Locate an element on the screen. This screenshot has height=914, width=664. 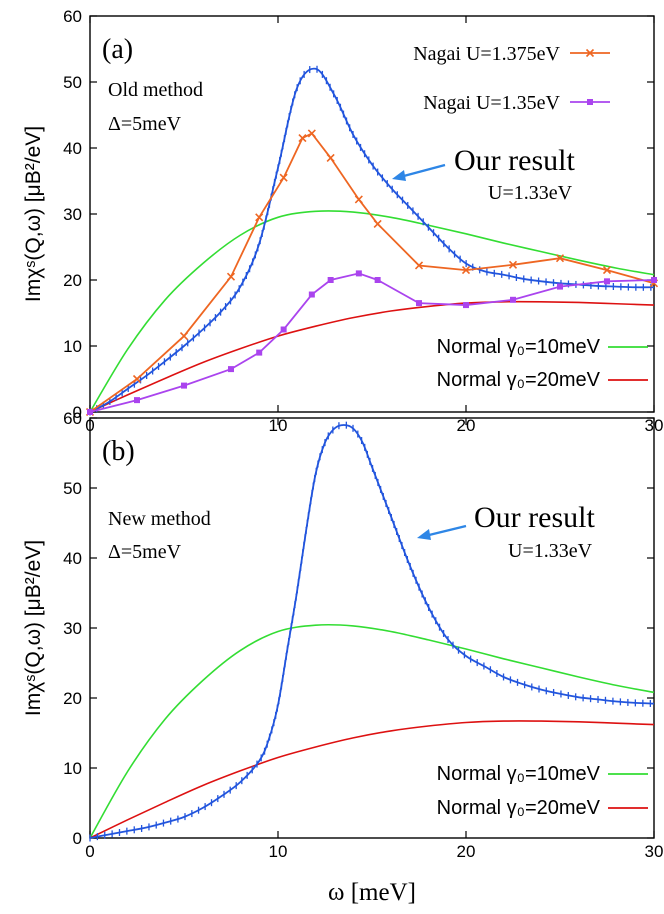
panel-label: (b) is located at coordinates (118, 451).